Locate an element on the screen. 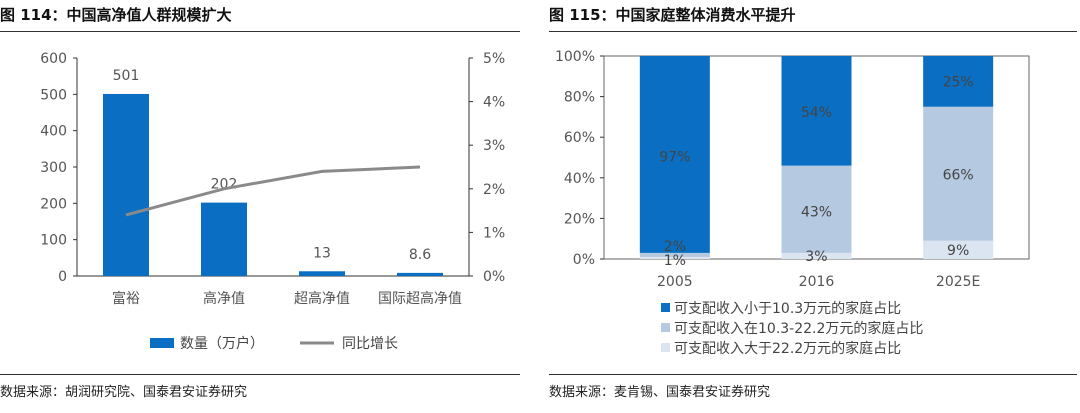  segment-value-label: 43% is located at coordinates (816, 212).